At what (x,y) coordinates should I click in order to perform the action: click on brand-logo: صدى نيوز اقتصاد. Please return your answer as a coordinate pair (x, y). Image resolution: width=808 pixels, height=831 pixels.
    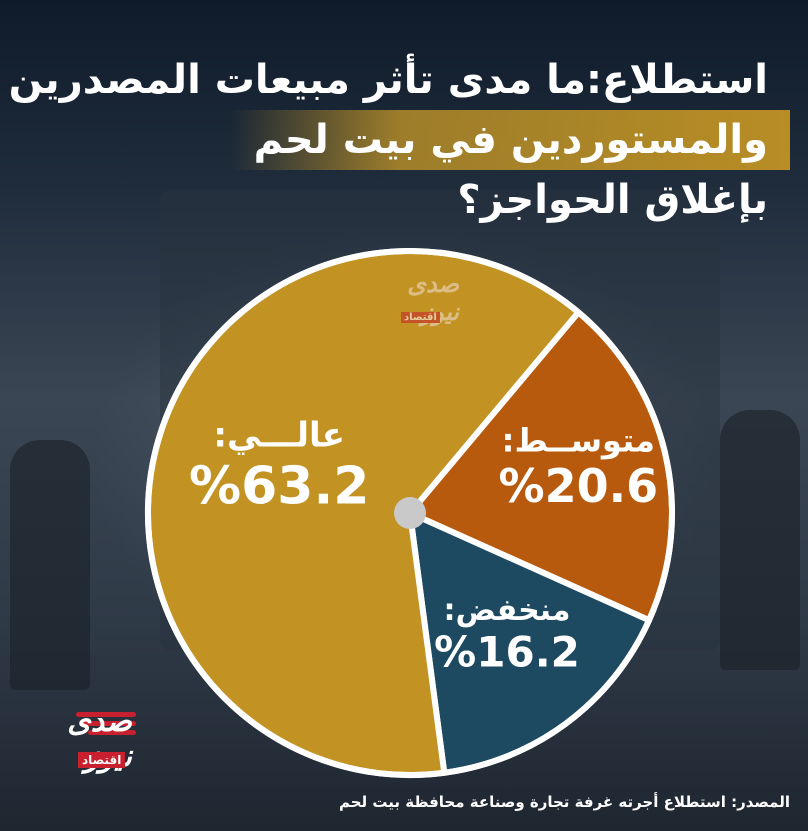
    Looking at the image, I should click on (85, 738).